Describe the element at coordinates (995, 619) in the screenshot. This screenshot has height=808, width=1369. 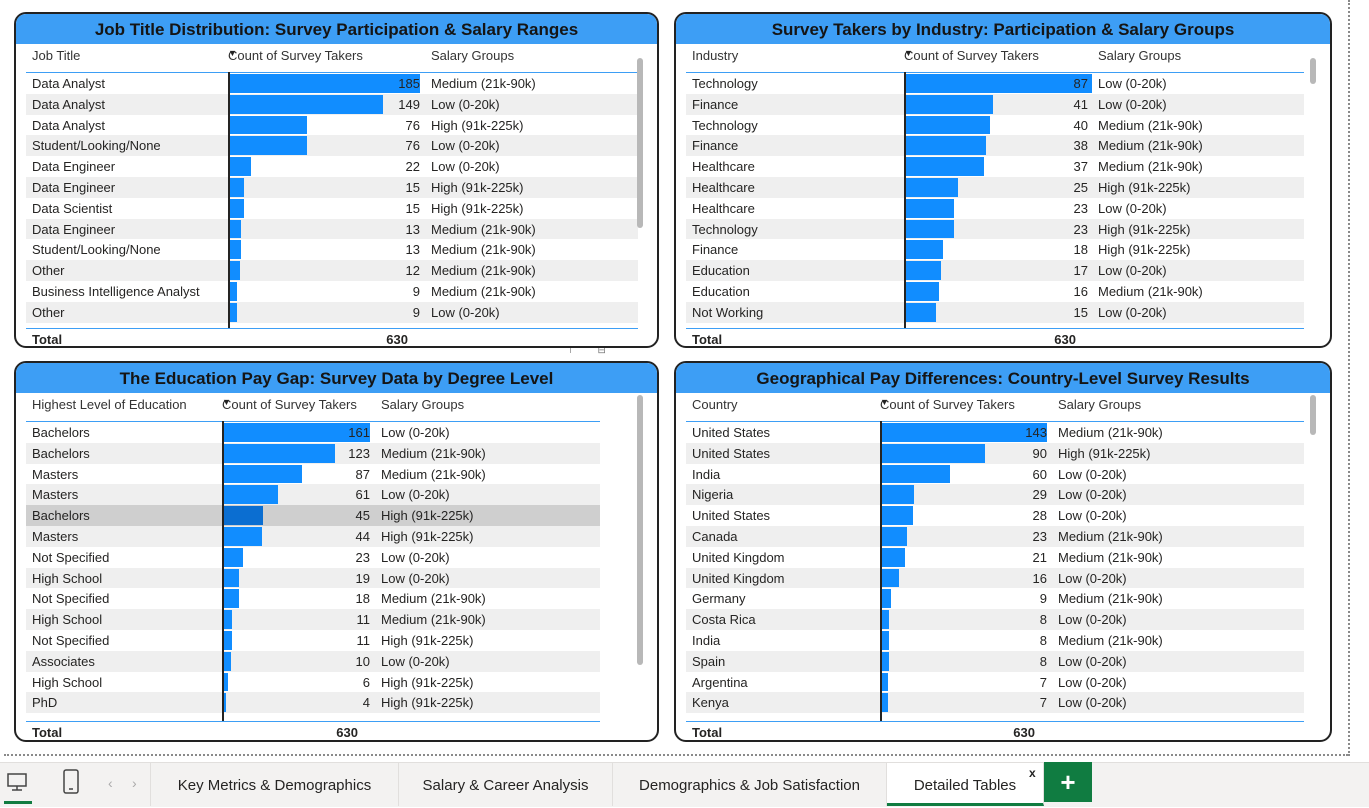
I see `table-row: Costa Rica 8 Low (0-20k)` at that location.